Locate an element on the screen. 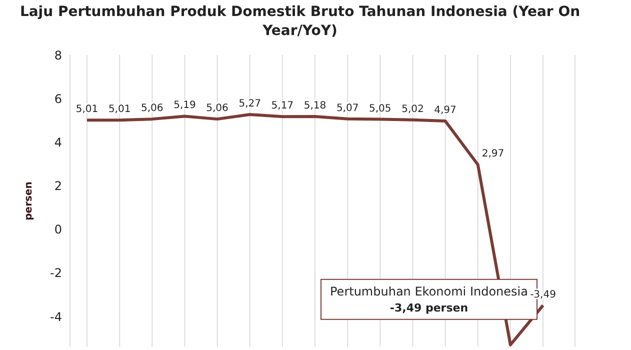 The height and width of the screenshot is (350, 631). y-tick-label: 6 is located at coordinates (58, 99).